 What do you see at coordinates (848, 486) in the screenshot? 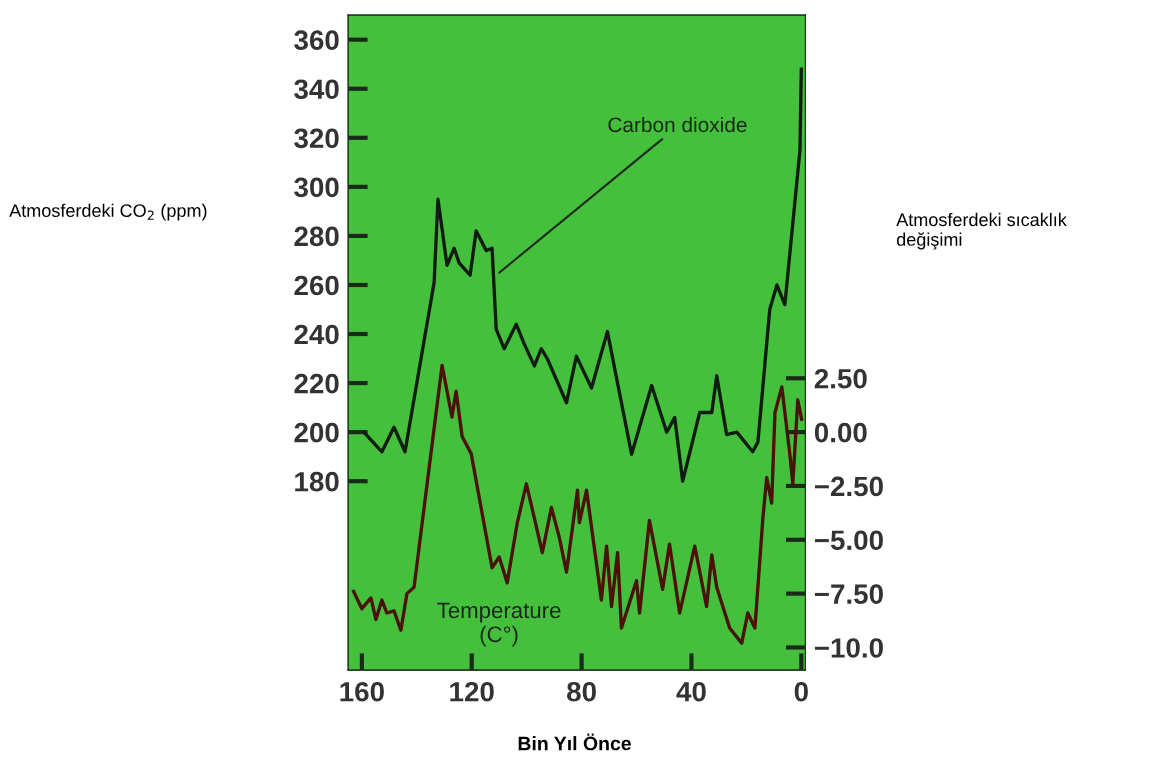
I see `y2-tick-label: −2.50` at bounding box center [848, 486].